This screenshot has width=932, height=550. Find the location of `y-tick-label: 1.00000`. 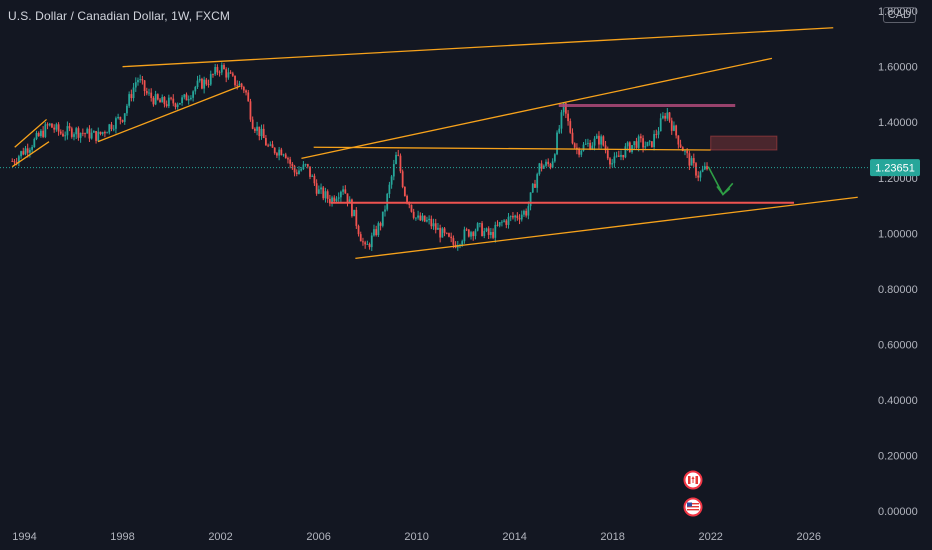

y-tick-label: 1.00000 is located at coordinates (898, 234).